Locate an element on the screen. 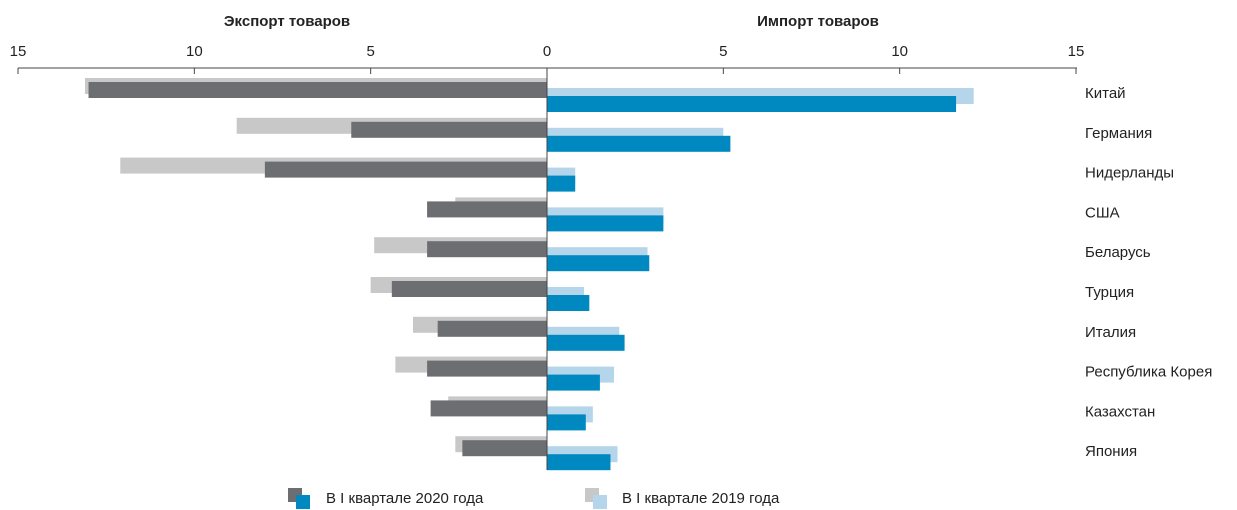  category-label: Китай is located at coordinates (1105, 93).